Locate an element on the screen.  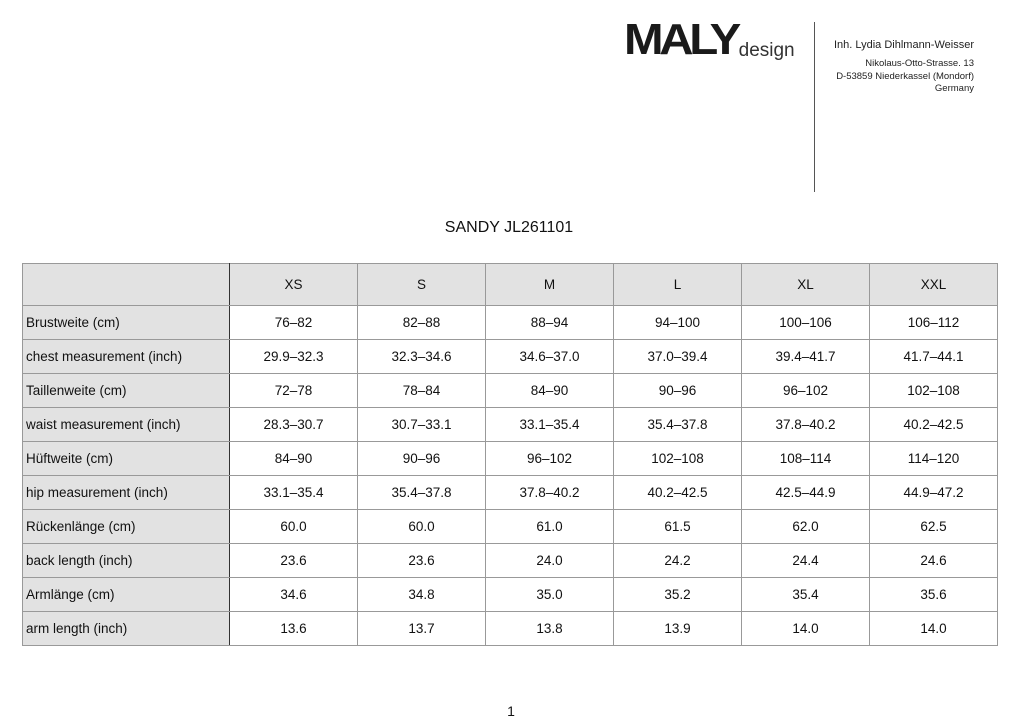
row-label: back length (inch) is located at coordinates (126, 560).